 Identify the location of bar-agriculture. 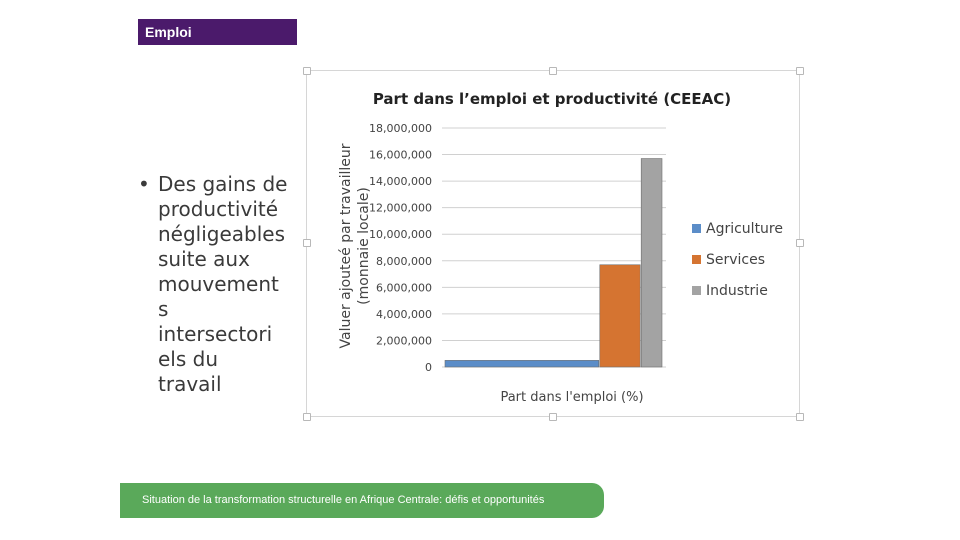
(522, 364).